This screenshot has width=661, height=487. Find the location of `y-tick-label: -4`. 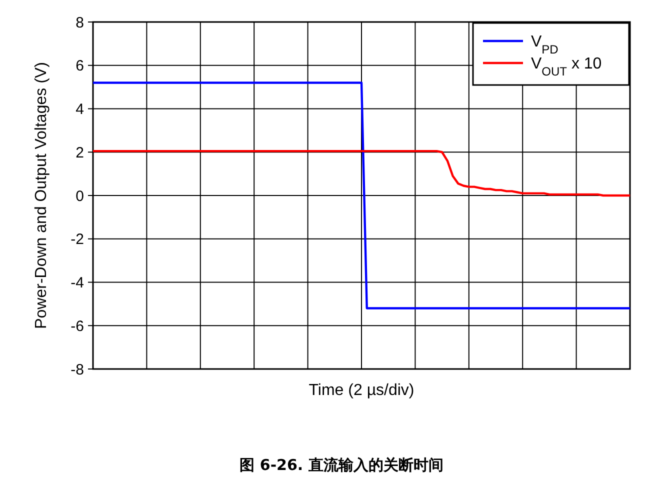

y-tick-label: -4 is located at coordinates (77, 283).